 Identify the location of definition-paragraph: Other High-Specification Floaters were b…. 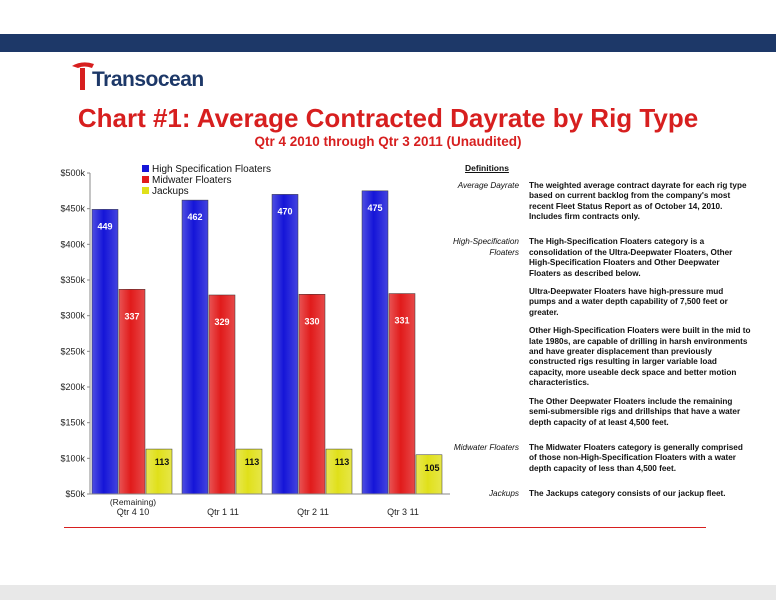
(640, 357).